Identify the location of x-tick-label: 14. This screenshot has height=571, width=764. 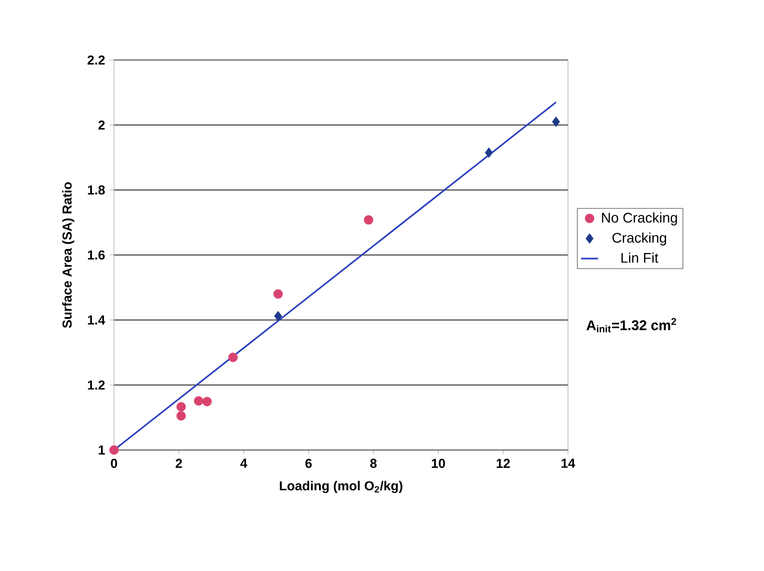
(569, 463).